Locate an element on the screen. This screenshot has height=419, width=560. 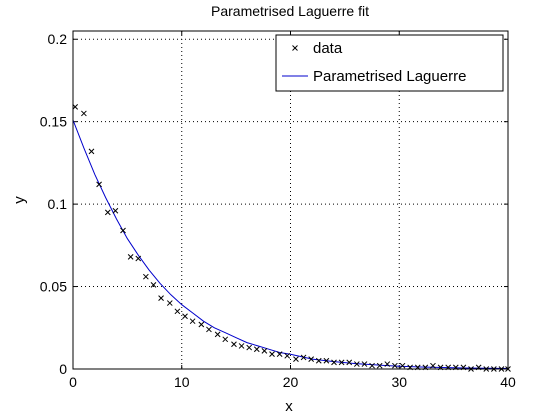
x-tick-label: 10 is located at coordinates (182, 382).